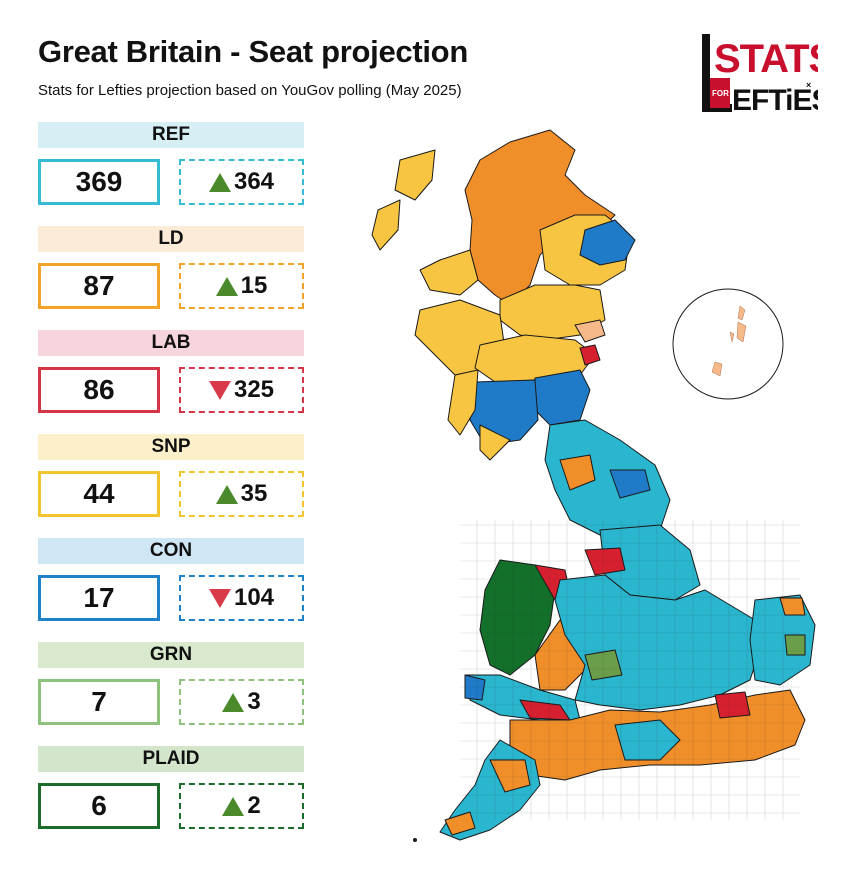 This screenshot has width=848, height=874. I want to click on svg-text: FOR, so click(720, 93).